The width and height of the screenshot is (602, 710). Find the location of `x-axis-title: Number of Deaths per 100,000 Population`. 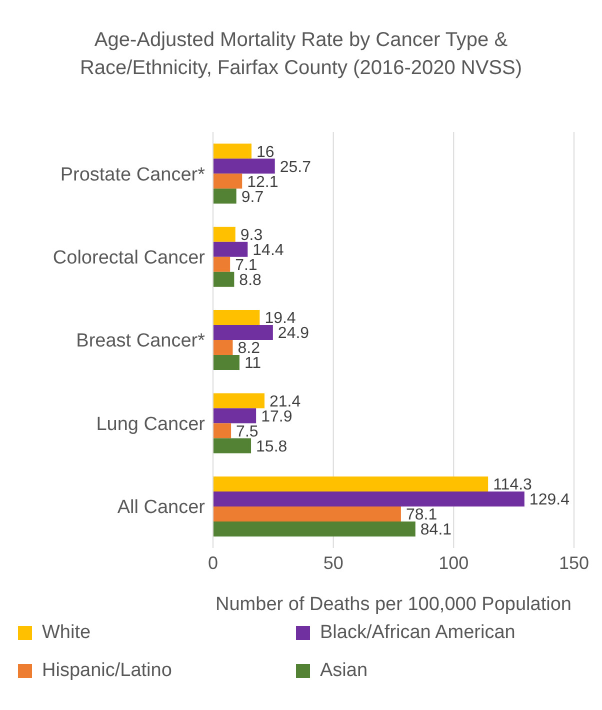

x-axis-title: Number of Deaths per 100,000 Population is located at coordinates (394, 604).